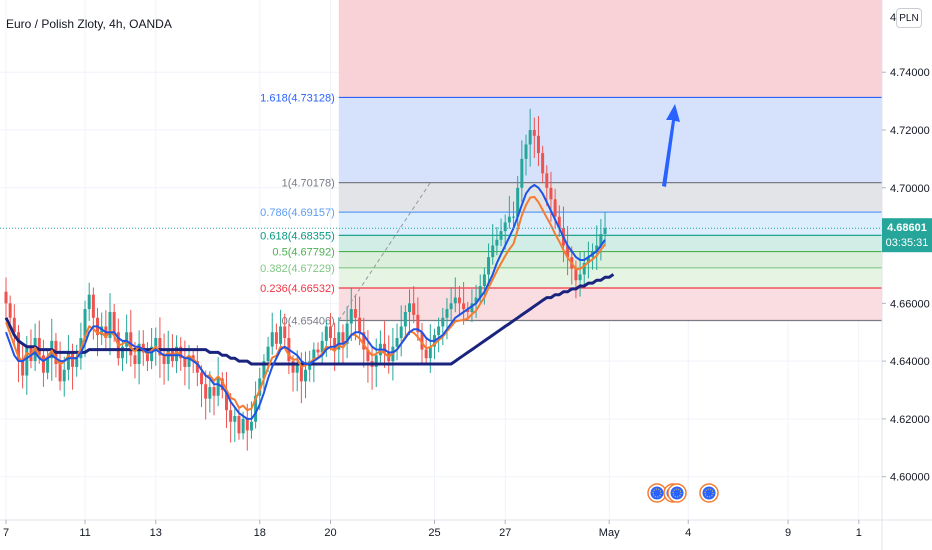 This screenshot has height=550, width=932. What do you see at coordinates (910, 131) in the screenshot?
I see `y-tick-label: 4.72000` at bounding box center [910, 131].